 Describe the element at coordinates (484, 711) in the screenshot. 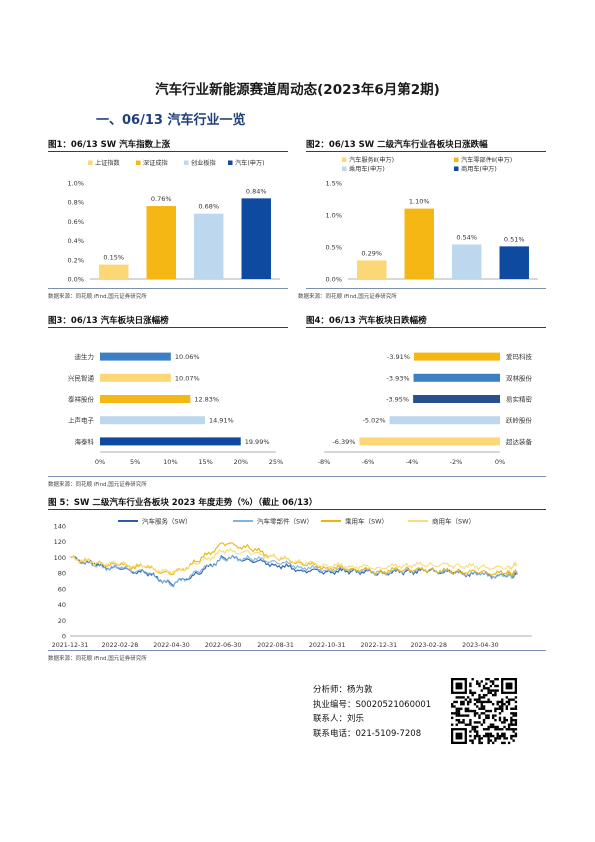

I see `qr-code-icon` at that location.